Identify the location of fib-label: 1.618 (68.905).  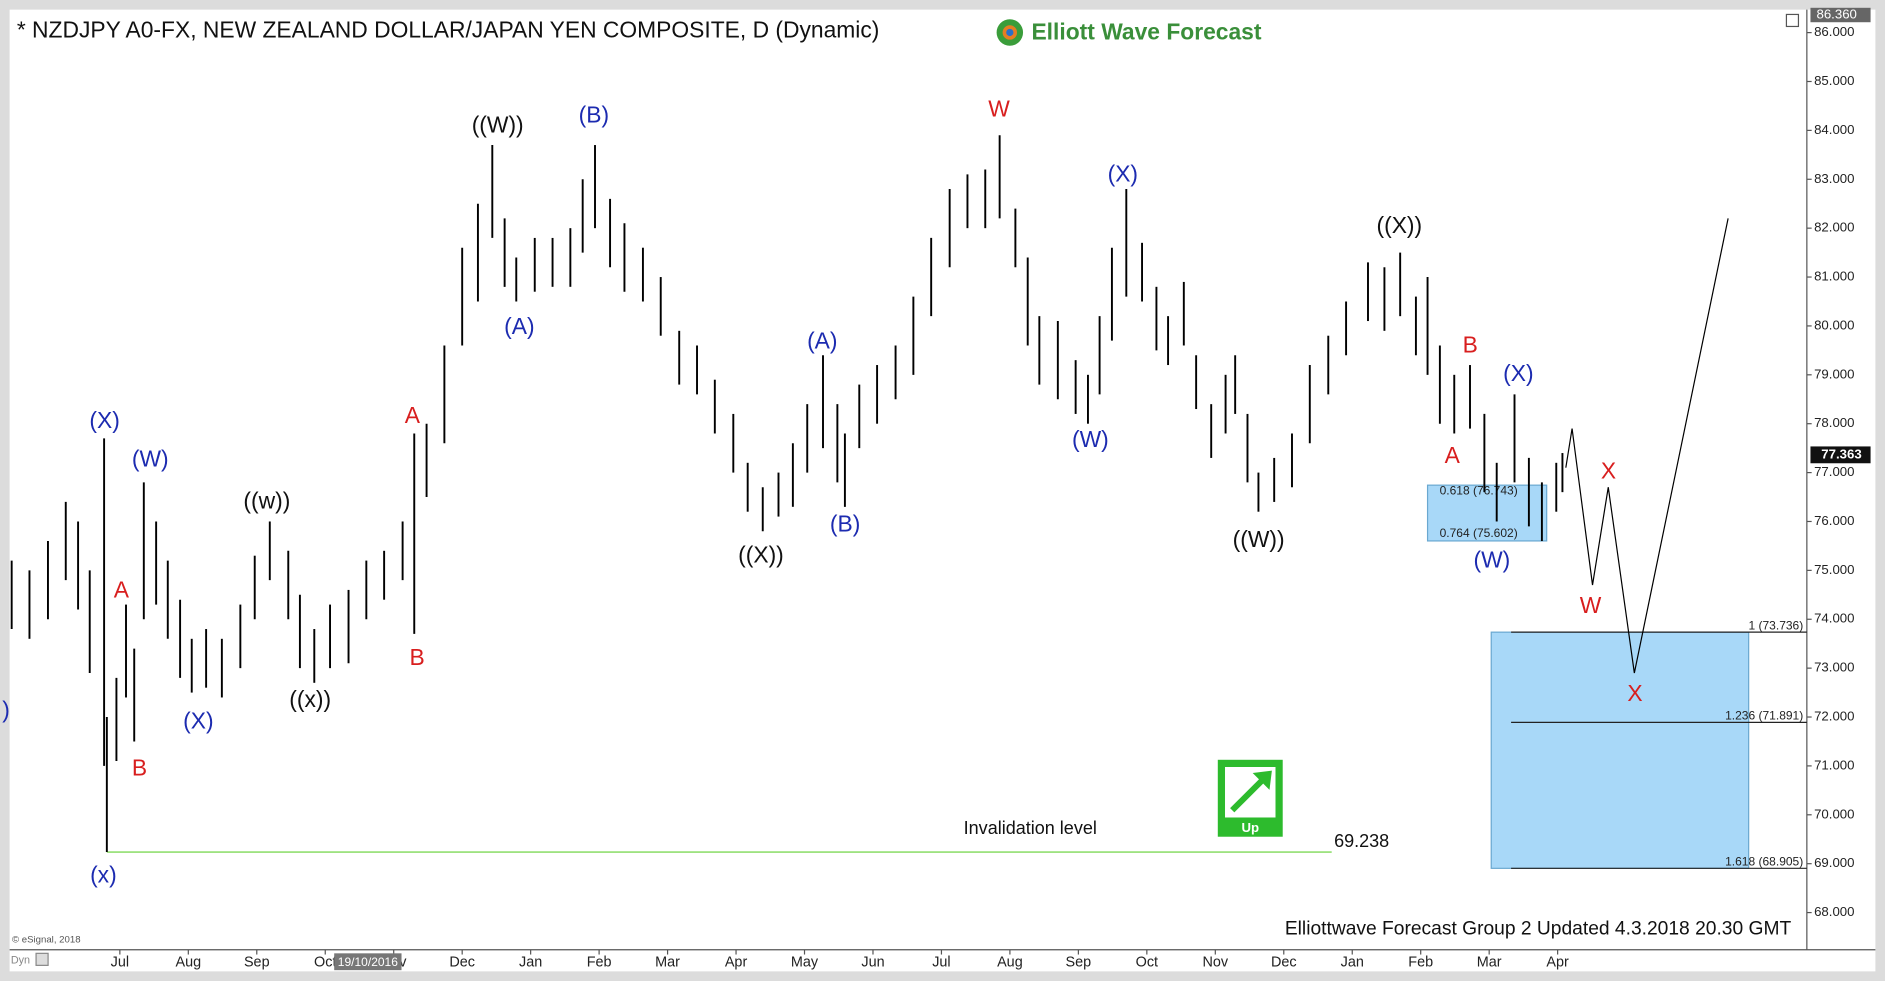
(1764, 861).